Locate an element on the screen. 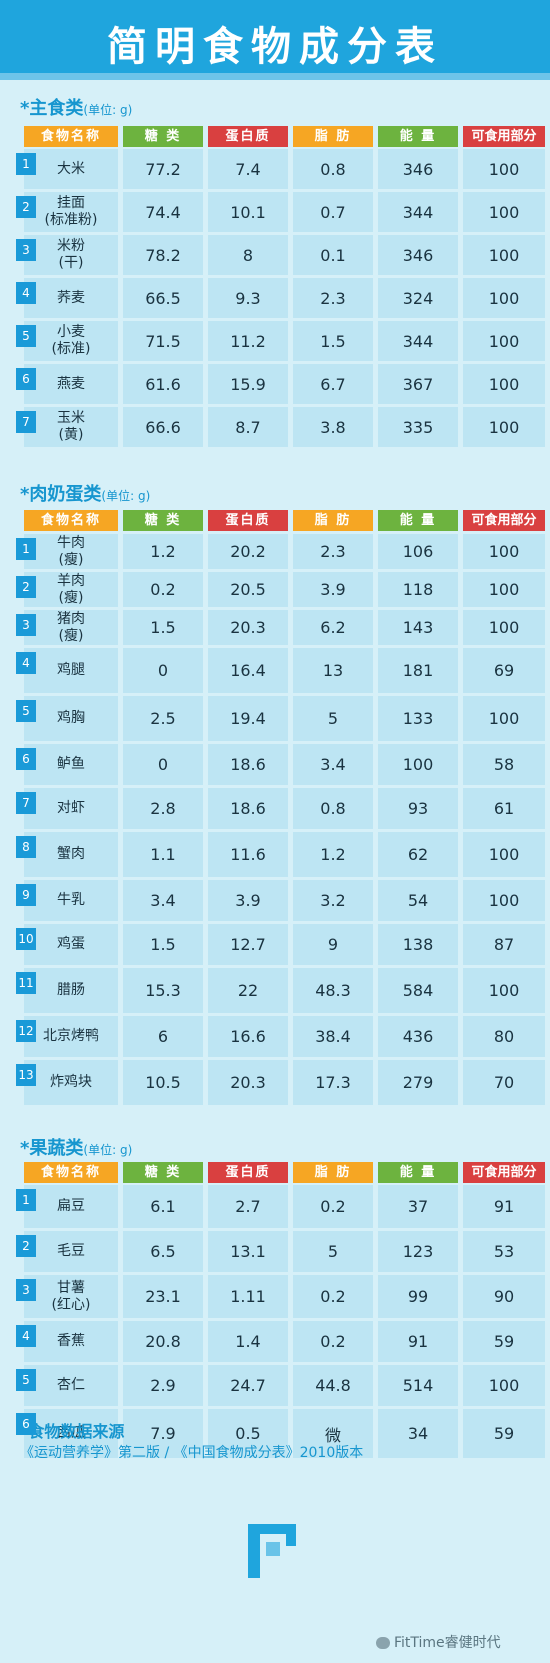  header-edible: 可食用部分 is located at coordinates (504, 136).